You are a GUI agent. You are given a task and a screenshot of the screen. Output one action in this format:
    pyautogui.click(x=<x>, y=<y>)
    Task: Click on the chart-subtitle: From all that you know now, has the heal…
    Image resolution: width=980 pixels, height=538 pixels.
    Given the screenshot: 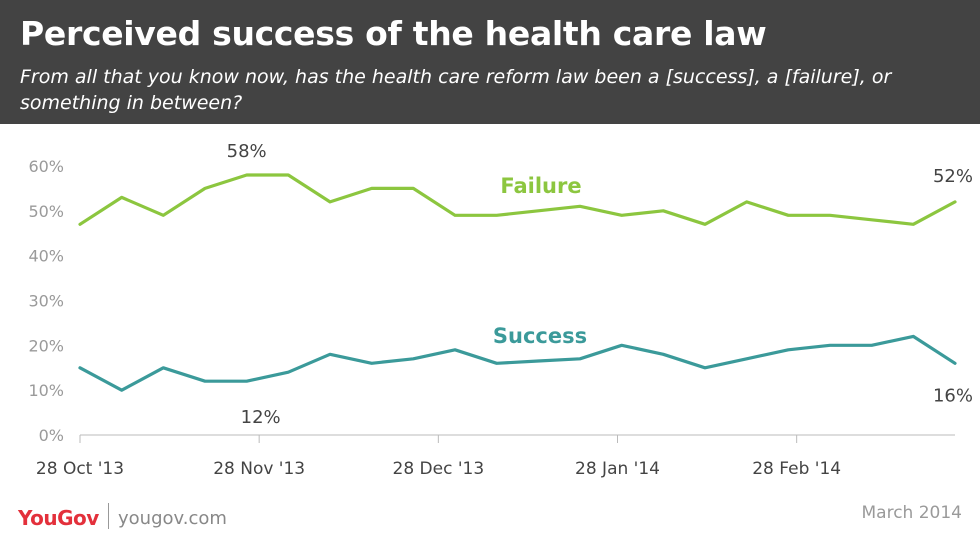 What is the action you would take?
    pyautogui.click(x=456, y=90)
    